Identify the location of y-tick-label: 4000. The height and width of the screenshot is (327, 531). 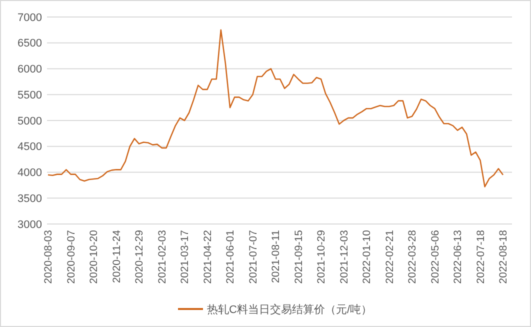
(30, 173).